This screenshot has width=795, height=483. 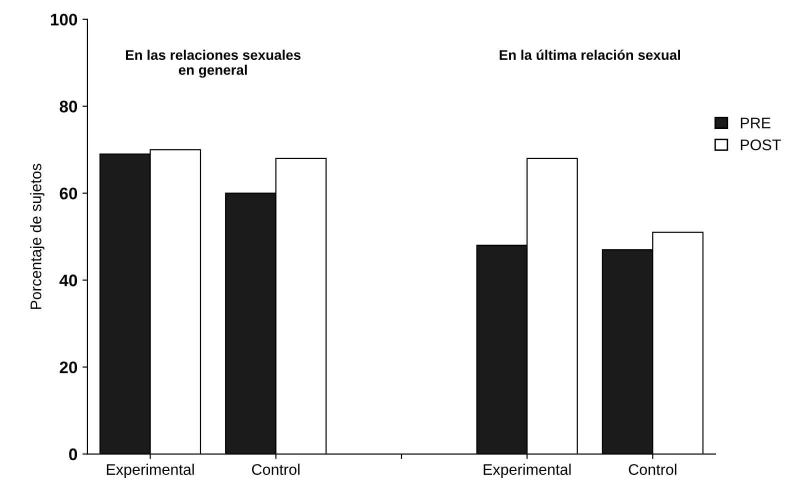 I want to click on legend-label: POST, so click(x=760, y=144).